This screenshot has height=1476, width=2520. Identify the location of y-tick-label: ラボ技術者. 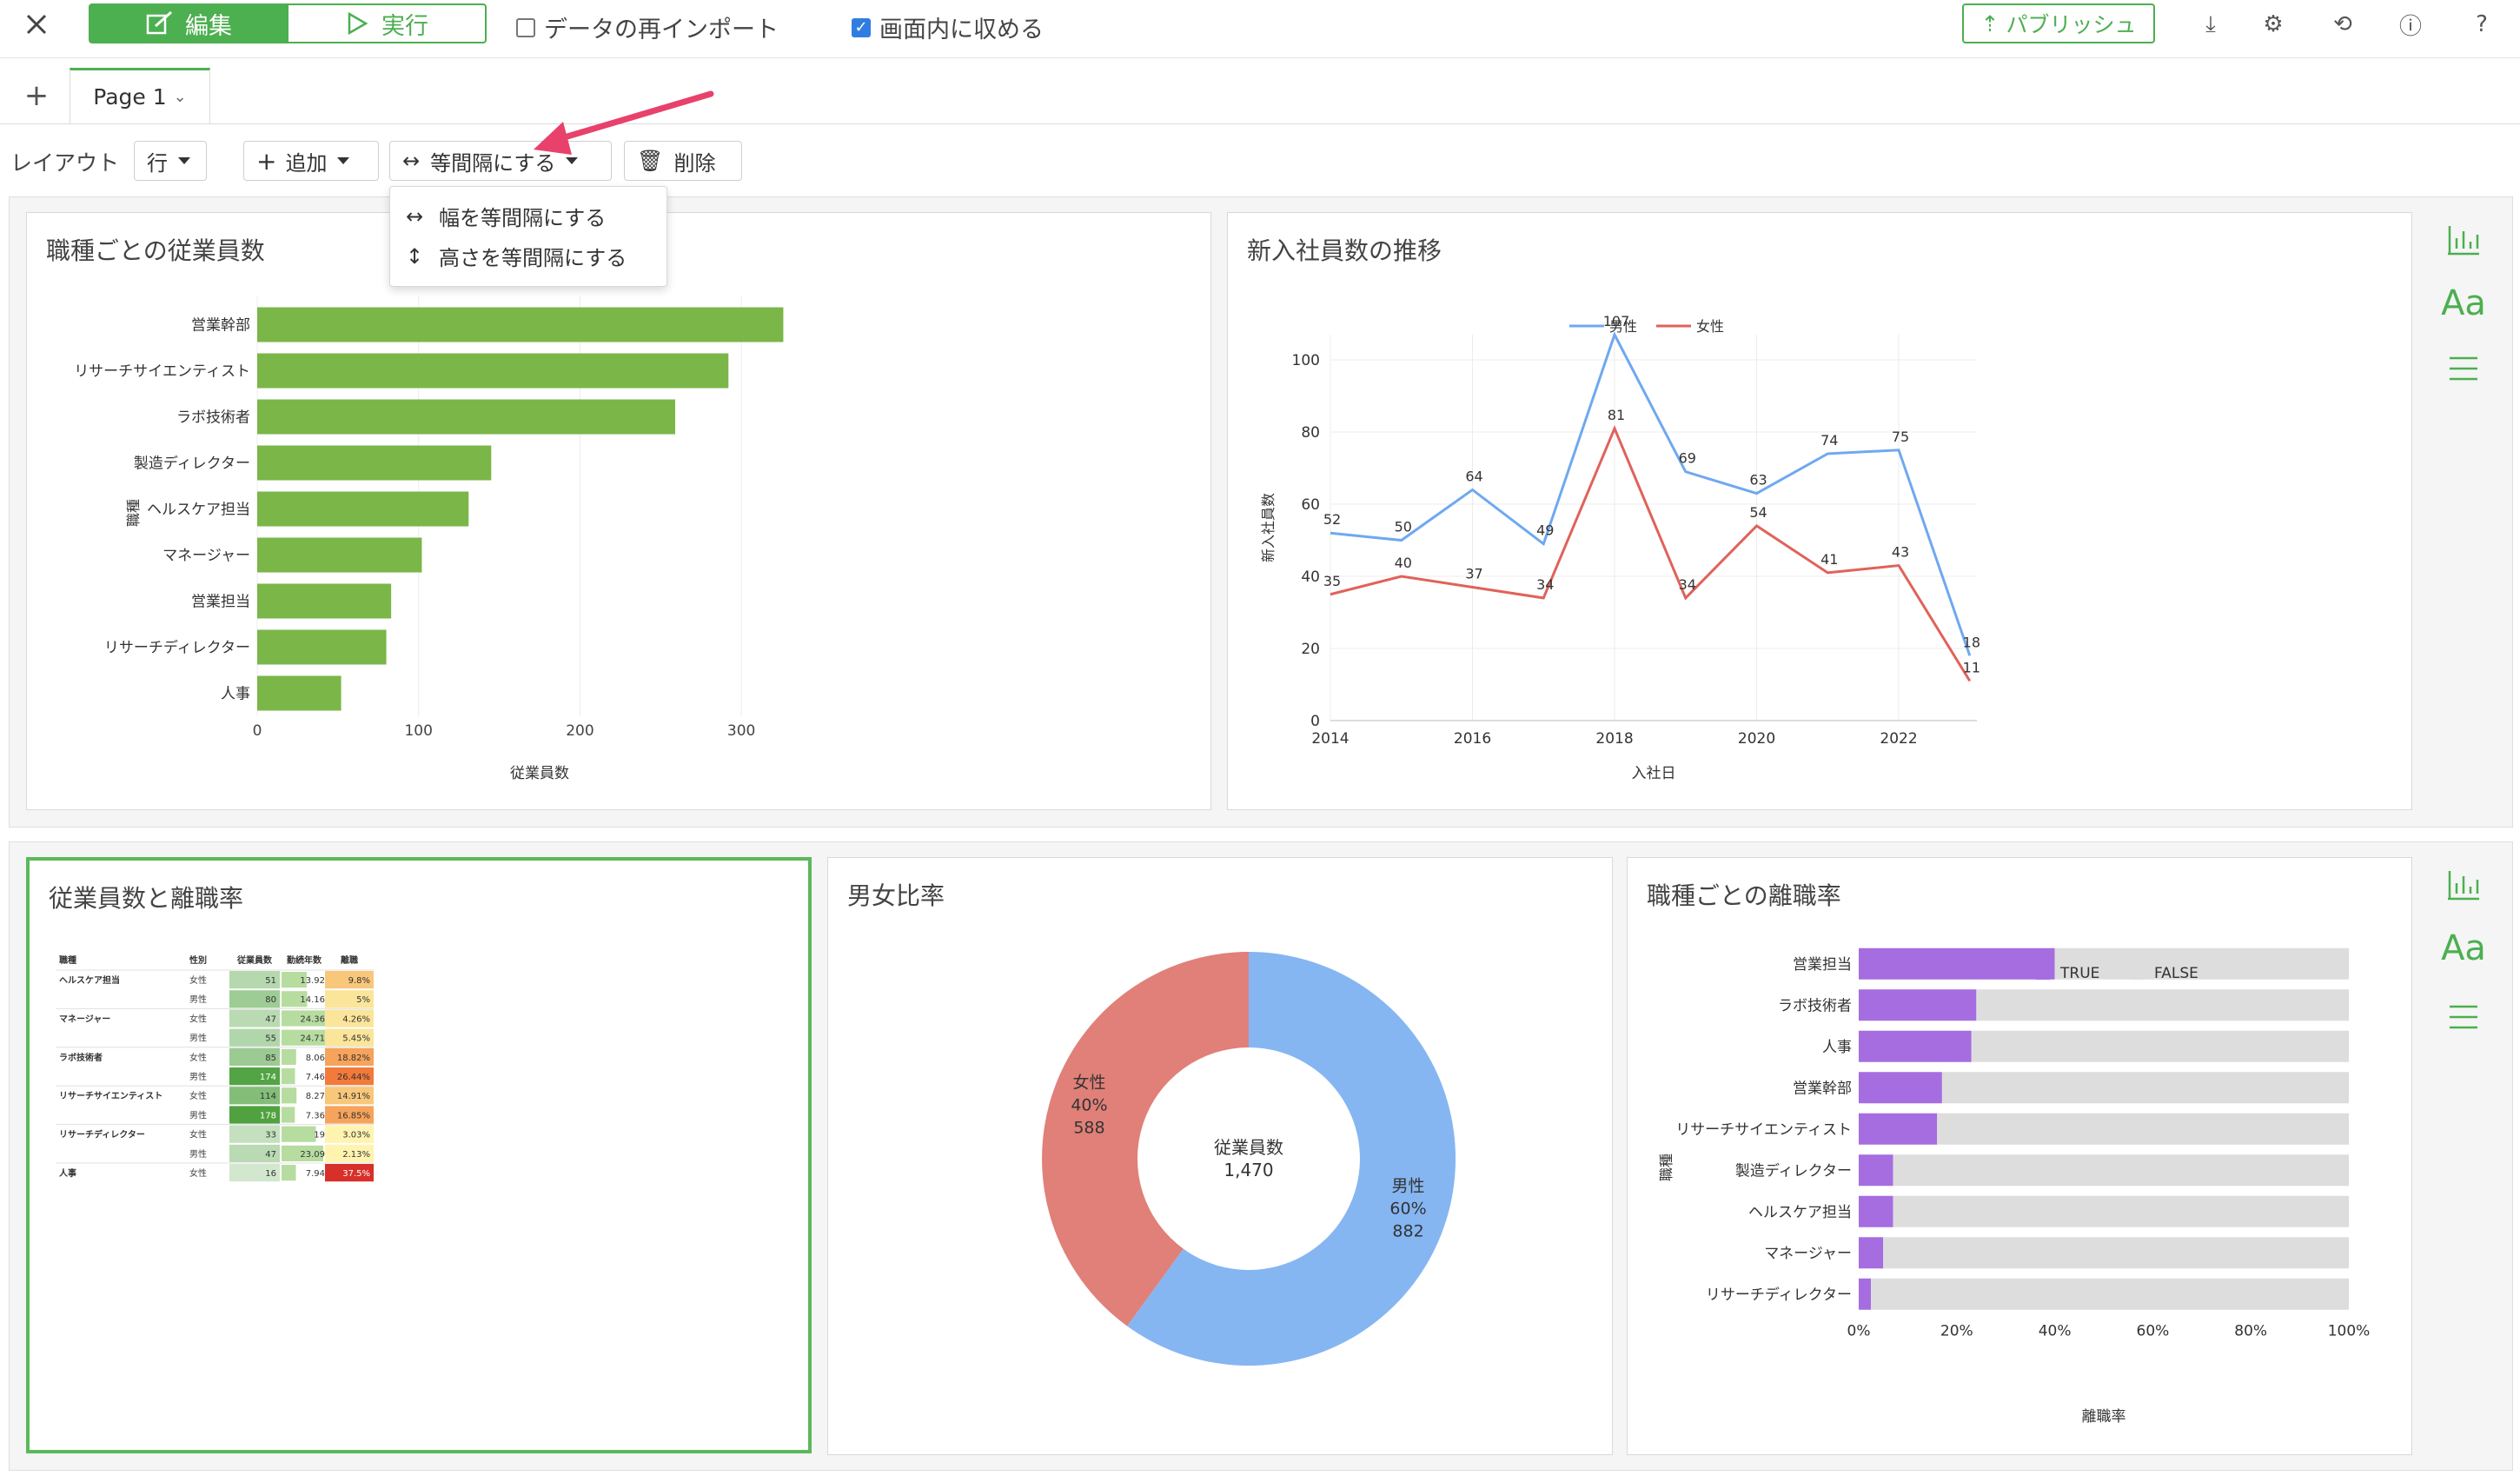
(1815, 1005).